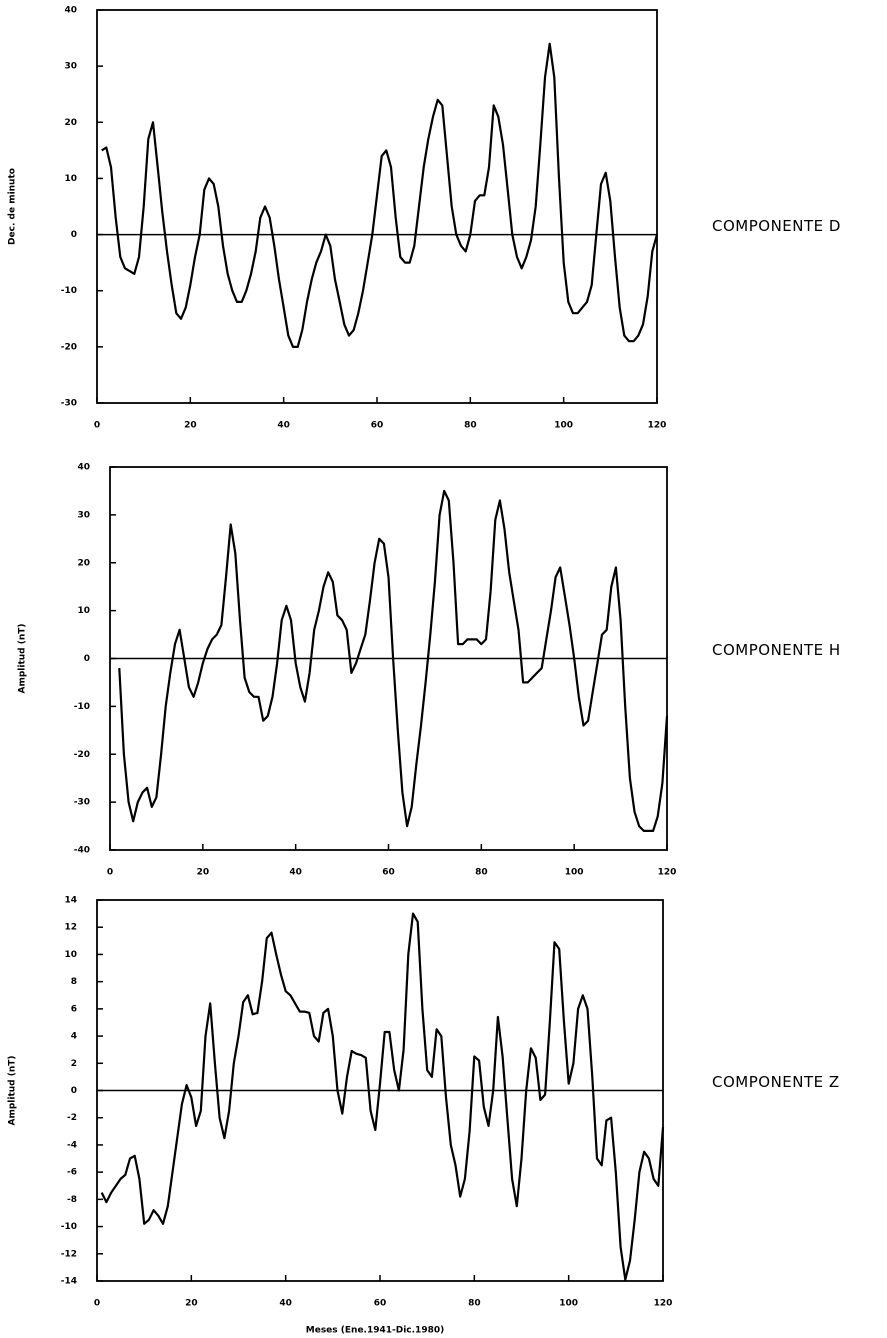 The image size is (887, 1338). What do you see at coordinates (74, 1009) in the screenshot?
I see `y-tick-label: 6` at bounding box center [74, 1009].